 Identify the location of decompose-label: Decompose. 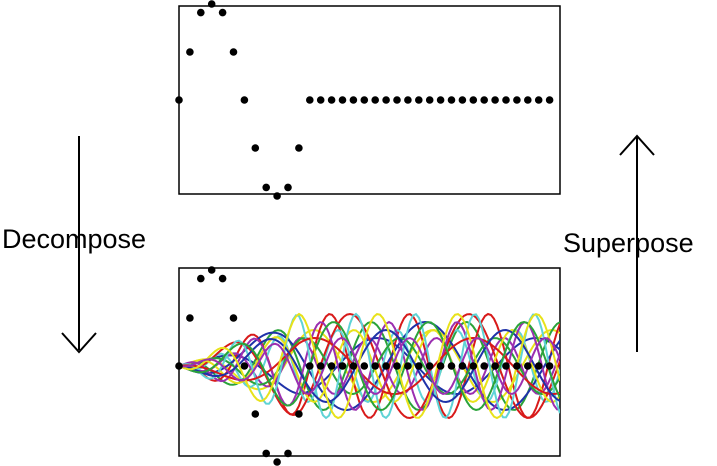
(74, 239).